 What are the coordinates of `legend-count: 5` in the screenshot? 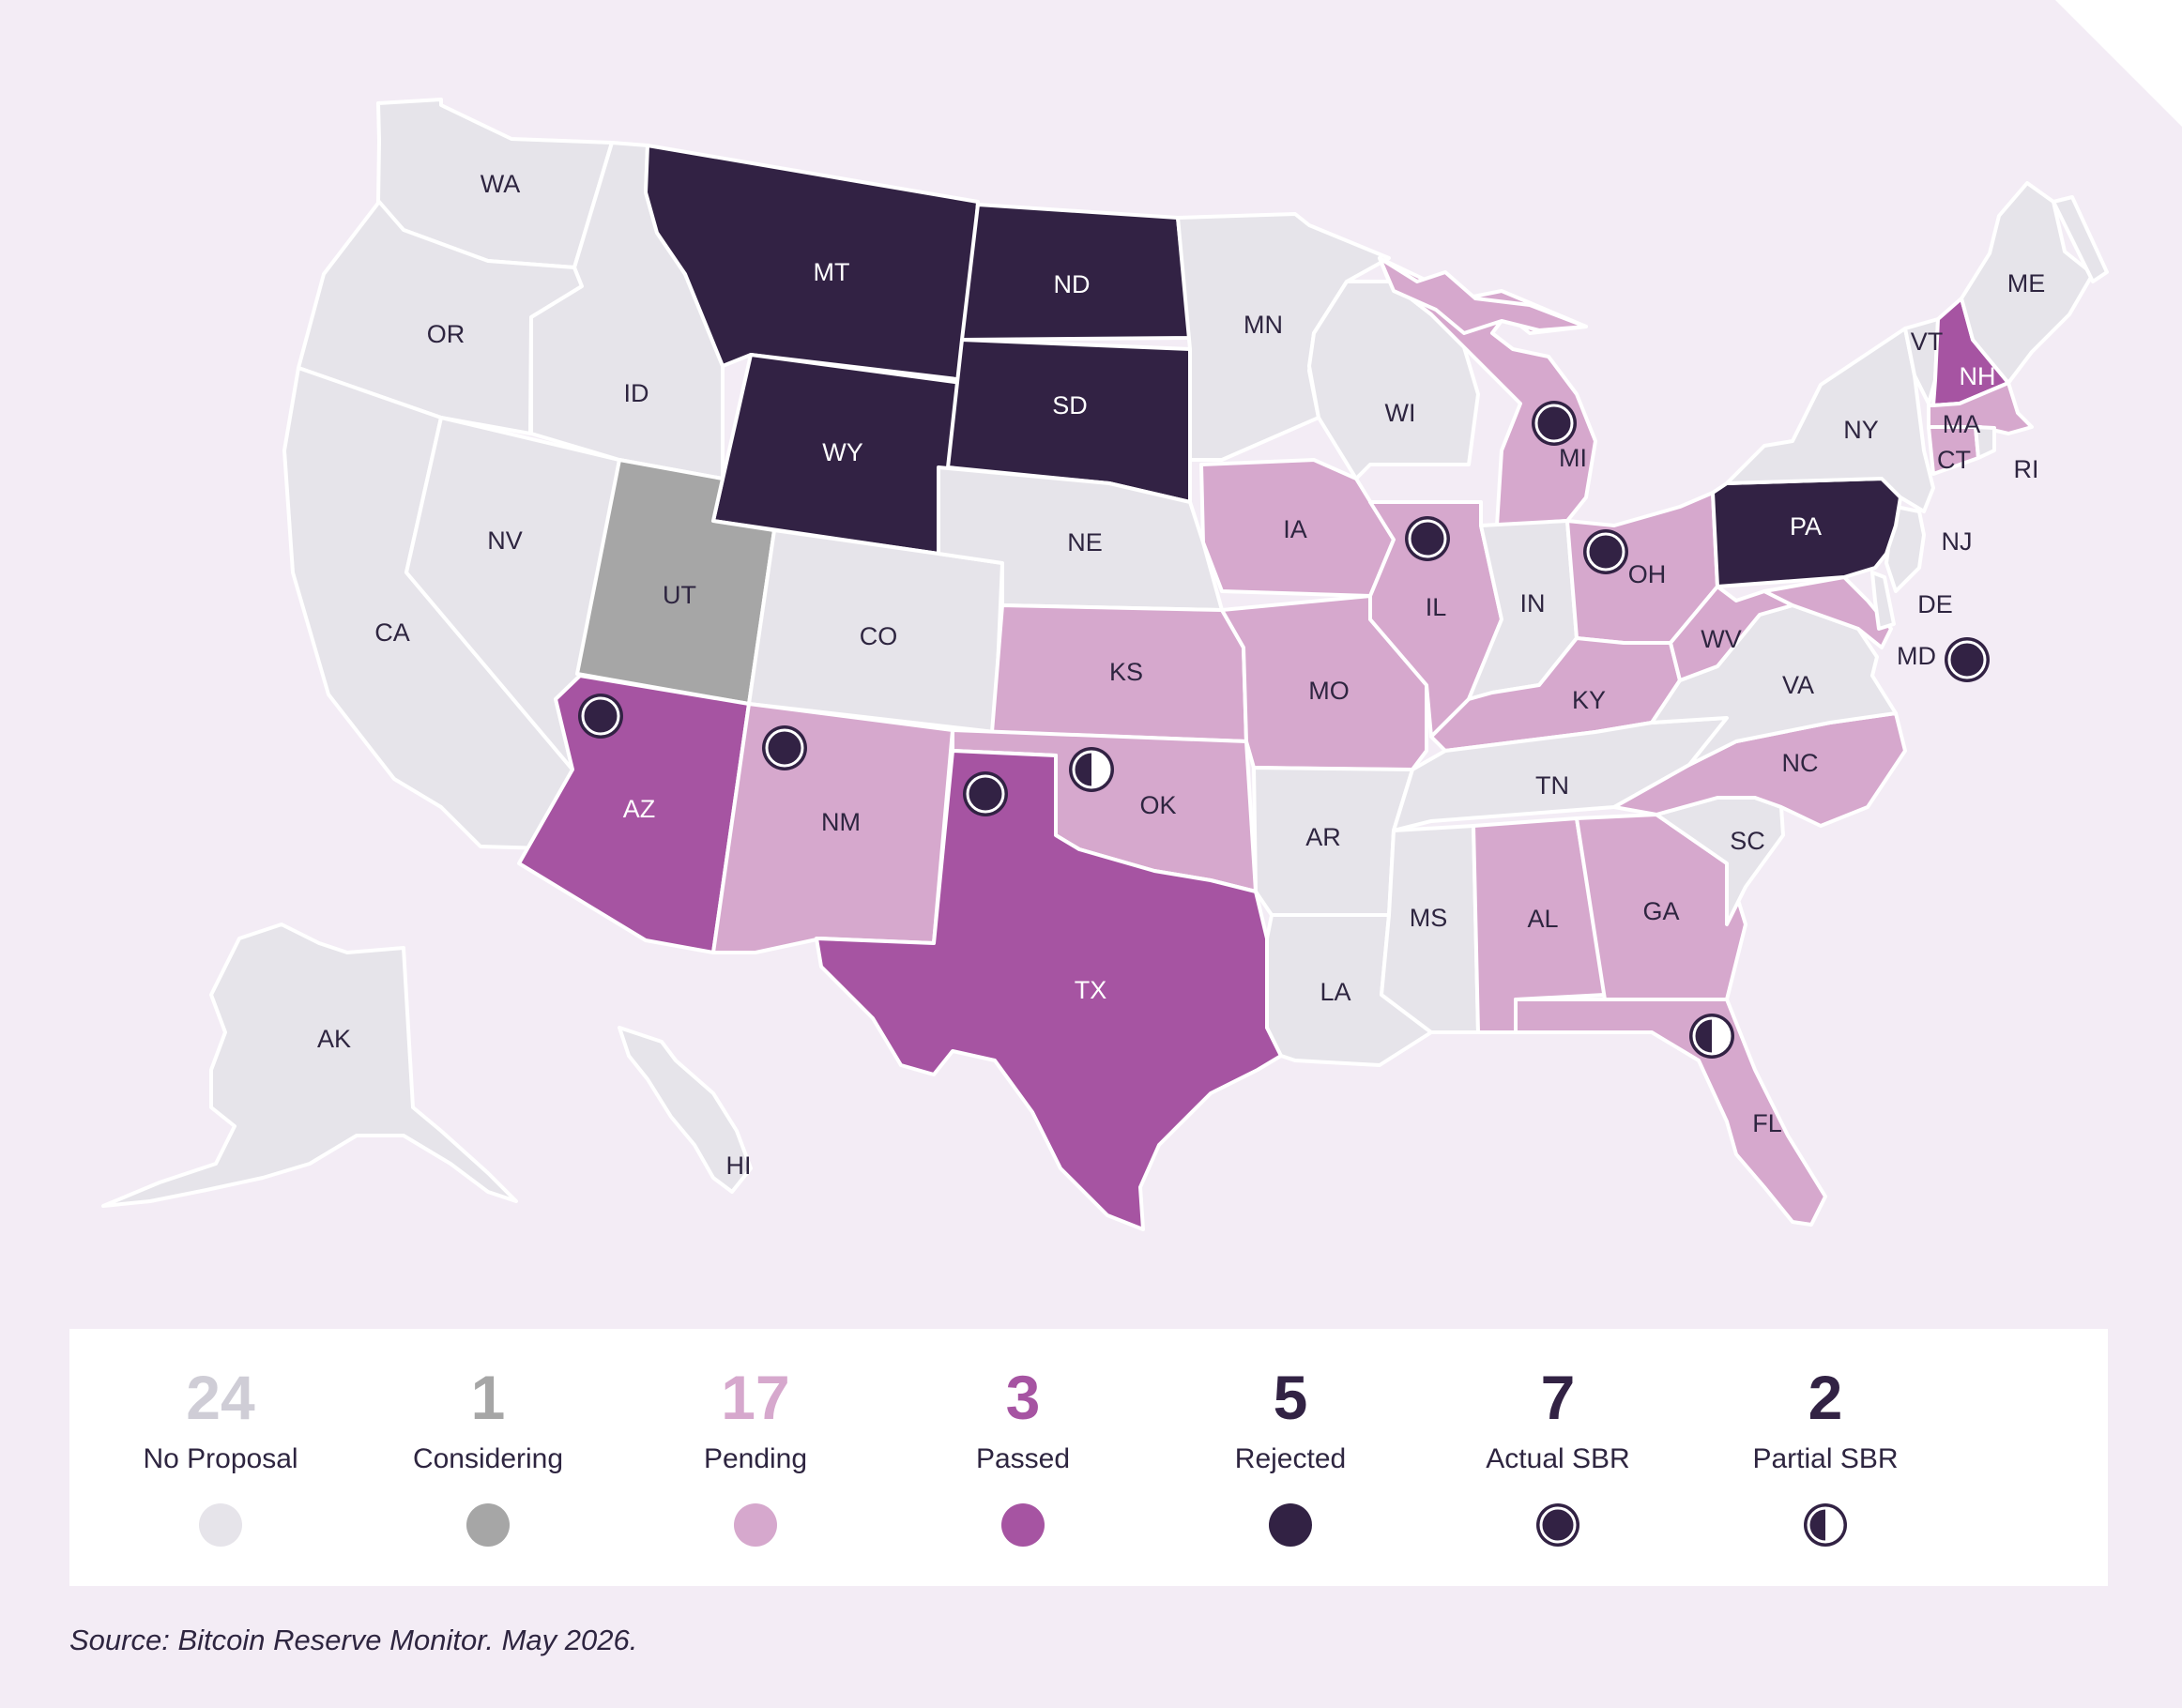 It's located at (1290, 1398).